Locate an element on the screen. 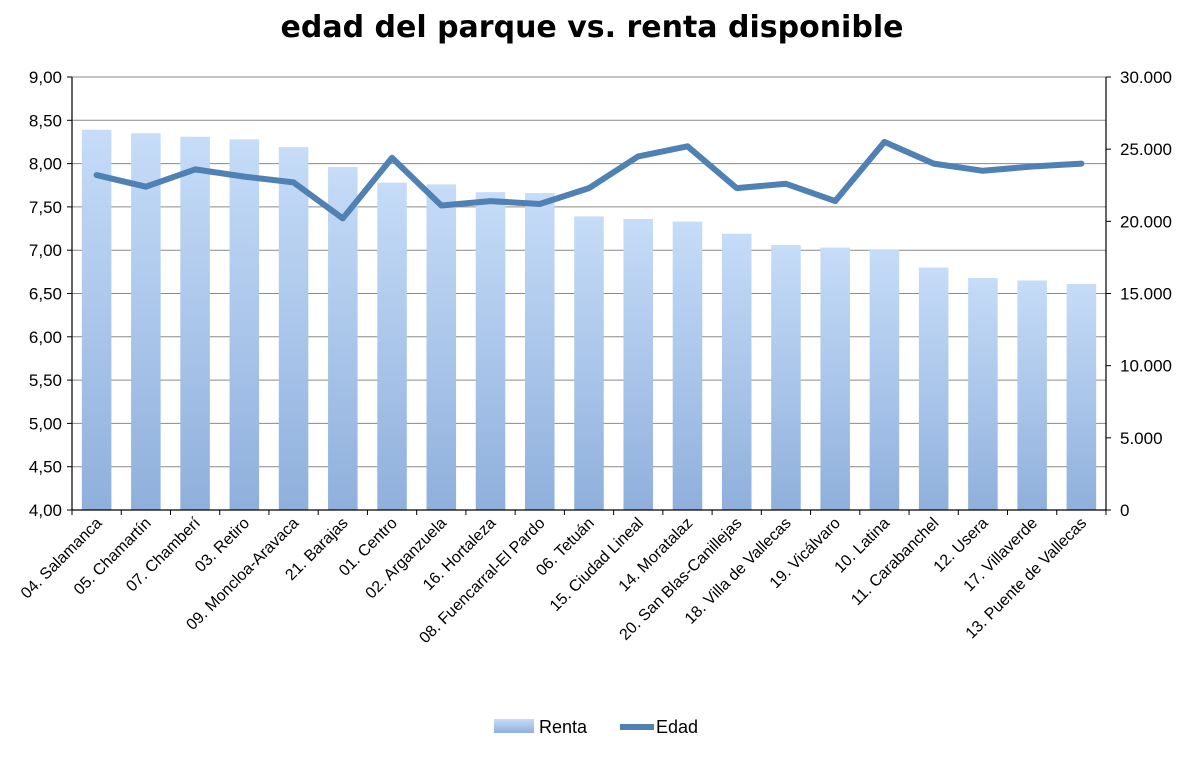 This screenshot has height=759, width=1200. left-tick-label: 9,00 is located at coordinates (45, 77).